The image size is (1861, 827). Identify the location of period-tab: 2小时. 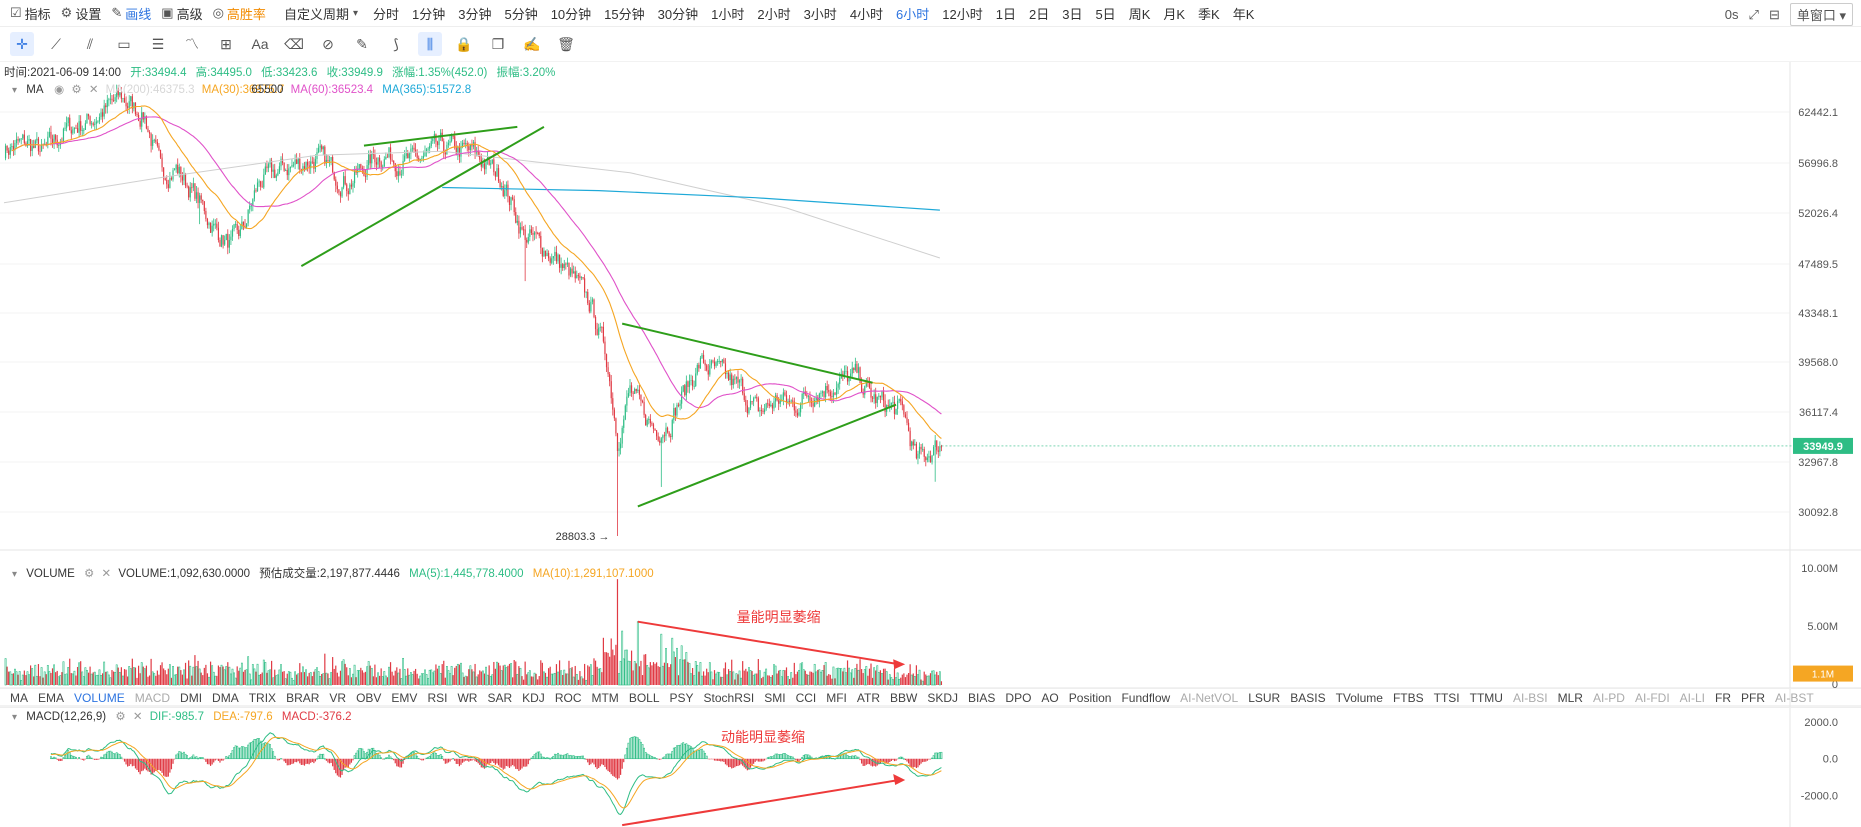
(774, 14).